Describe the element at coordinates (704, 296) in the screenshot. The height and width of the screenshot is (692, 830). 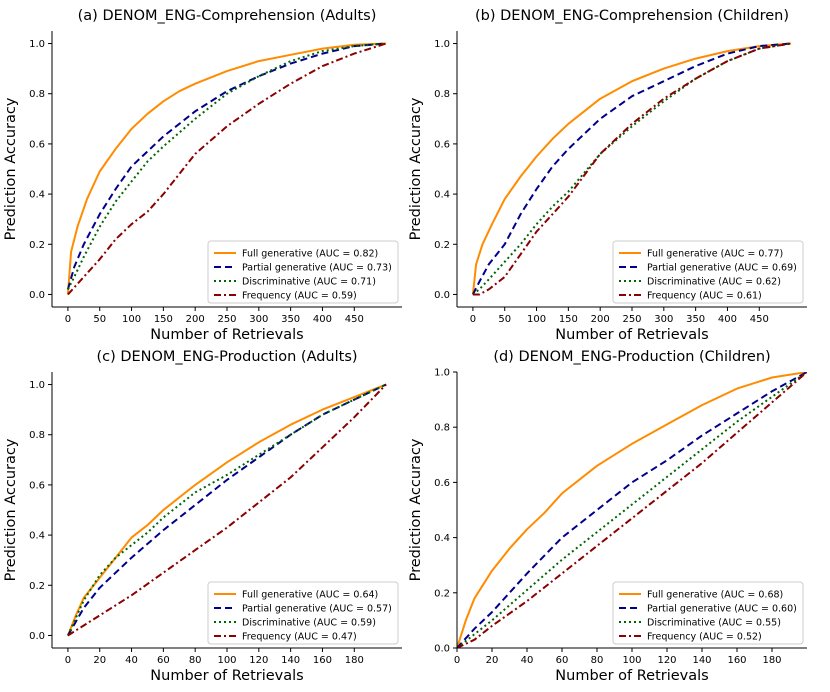
I see `legend-entry: Frequency (AUC = 0.61)` at that location.